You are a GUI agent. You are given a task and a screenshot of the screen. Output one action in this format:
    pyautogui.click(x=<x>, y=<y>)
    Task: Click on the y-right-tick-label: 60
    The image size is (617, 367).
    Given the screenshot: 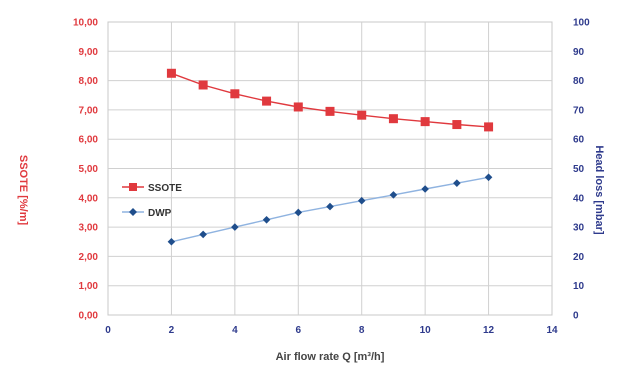 What is the action you would take?
    pyautogui.click(x=579, y=140)
    